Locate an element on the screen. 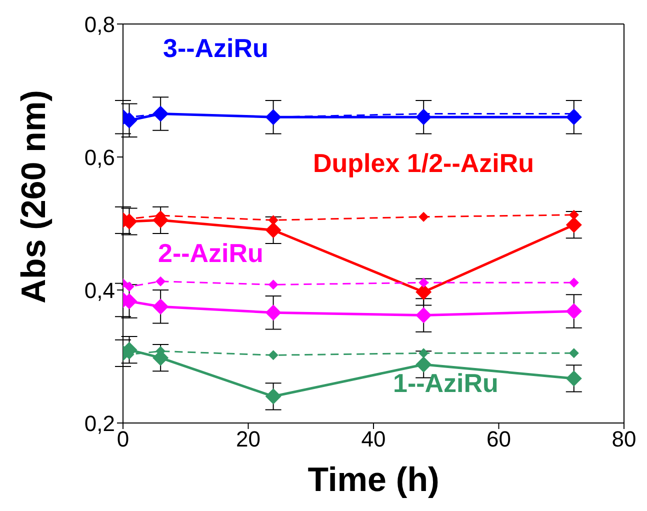 This screenshot has width=647, height=511. y-tick-label: 0,4 is located at coordinates (99, 290).